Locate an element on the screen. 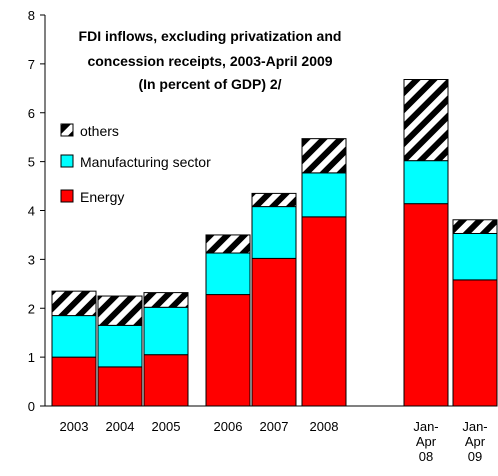  x-tick-label: 08 is located at coordinates (426, 456).